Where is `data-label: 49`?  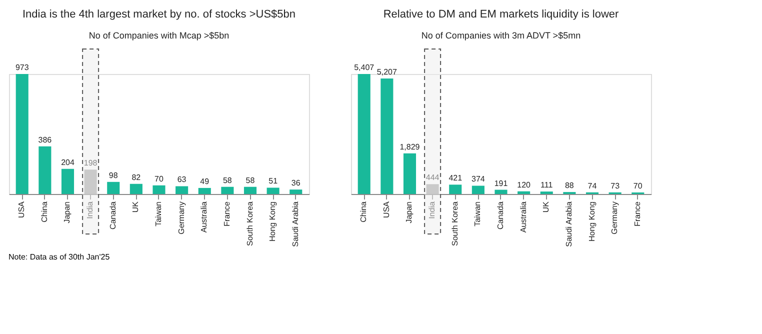
data-label: 49 is located at coordinates (205, 181).